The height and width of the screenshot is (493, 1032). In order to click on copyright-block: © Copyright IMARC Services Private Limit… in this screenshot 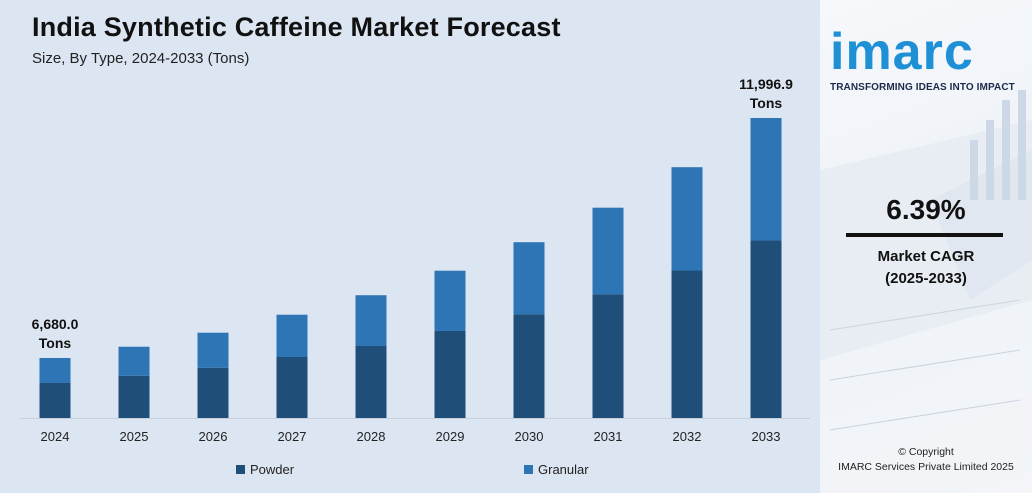, I will do `click(926, 460)`.